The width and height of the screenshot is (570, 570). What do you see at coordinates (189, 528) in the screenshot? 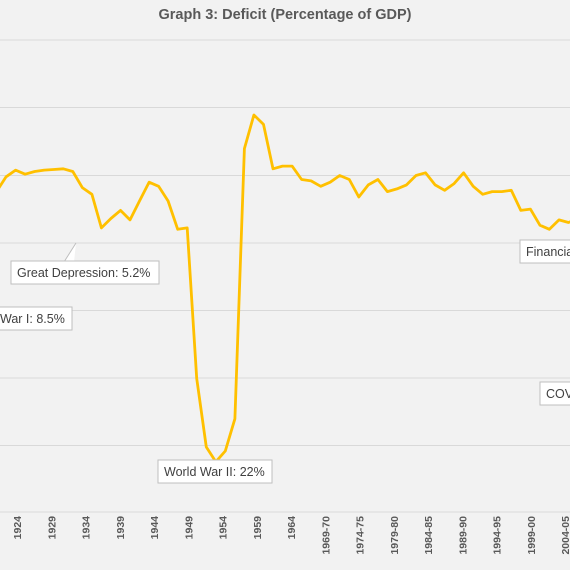
I see `x-tick-label: 1949` at bounding box center [189, 528].